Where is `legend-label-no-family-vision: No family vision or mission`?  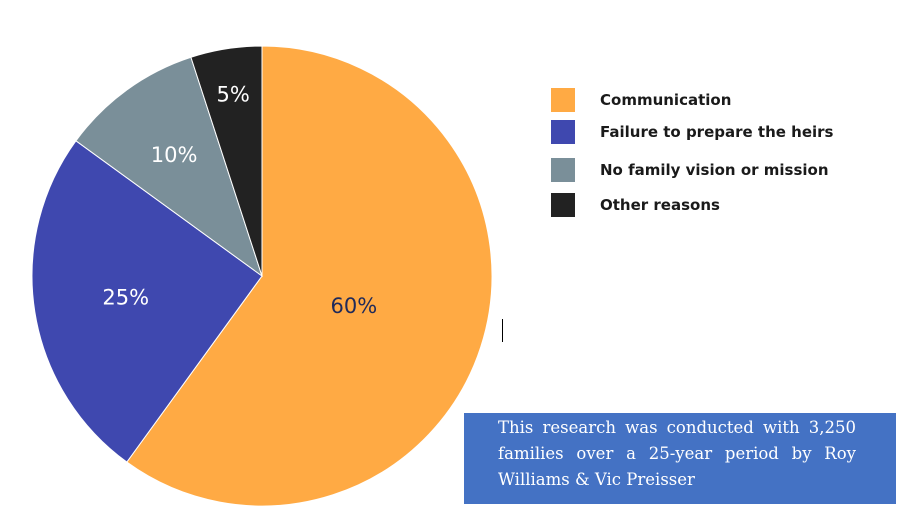 legend-label-no-family-vision: No family vision or mission is located at coordinates (714, 170).